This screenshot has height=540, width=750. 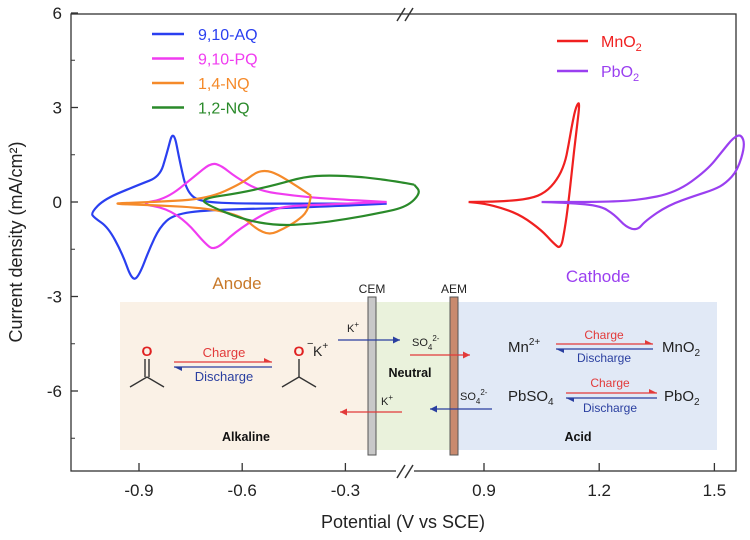 I want to click on legend-label: 9,10-PQ, so click(x=228, y=60).